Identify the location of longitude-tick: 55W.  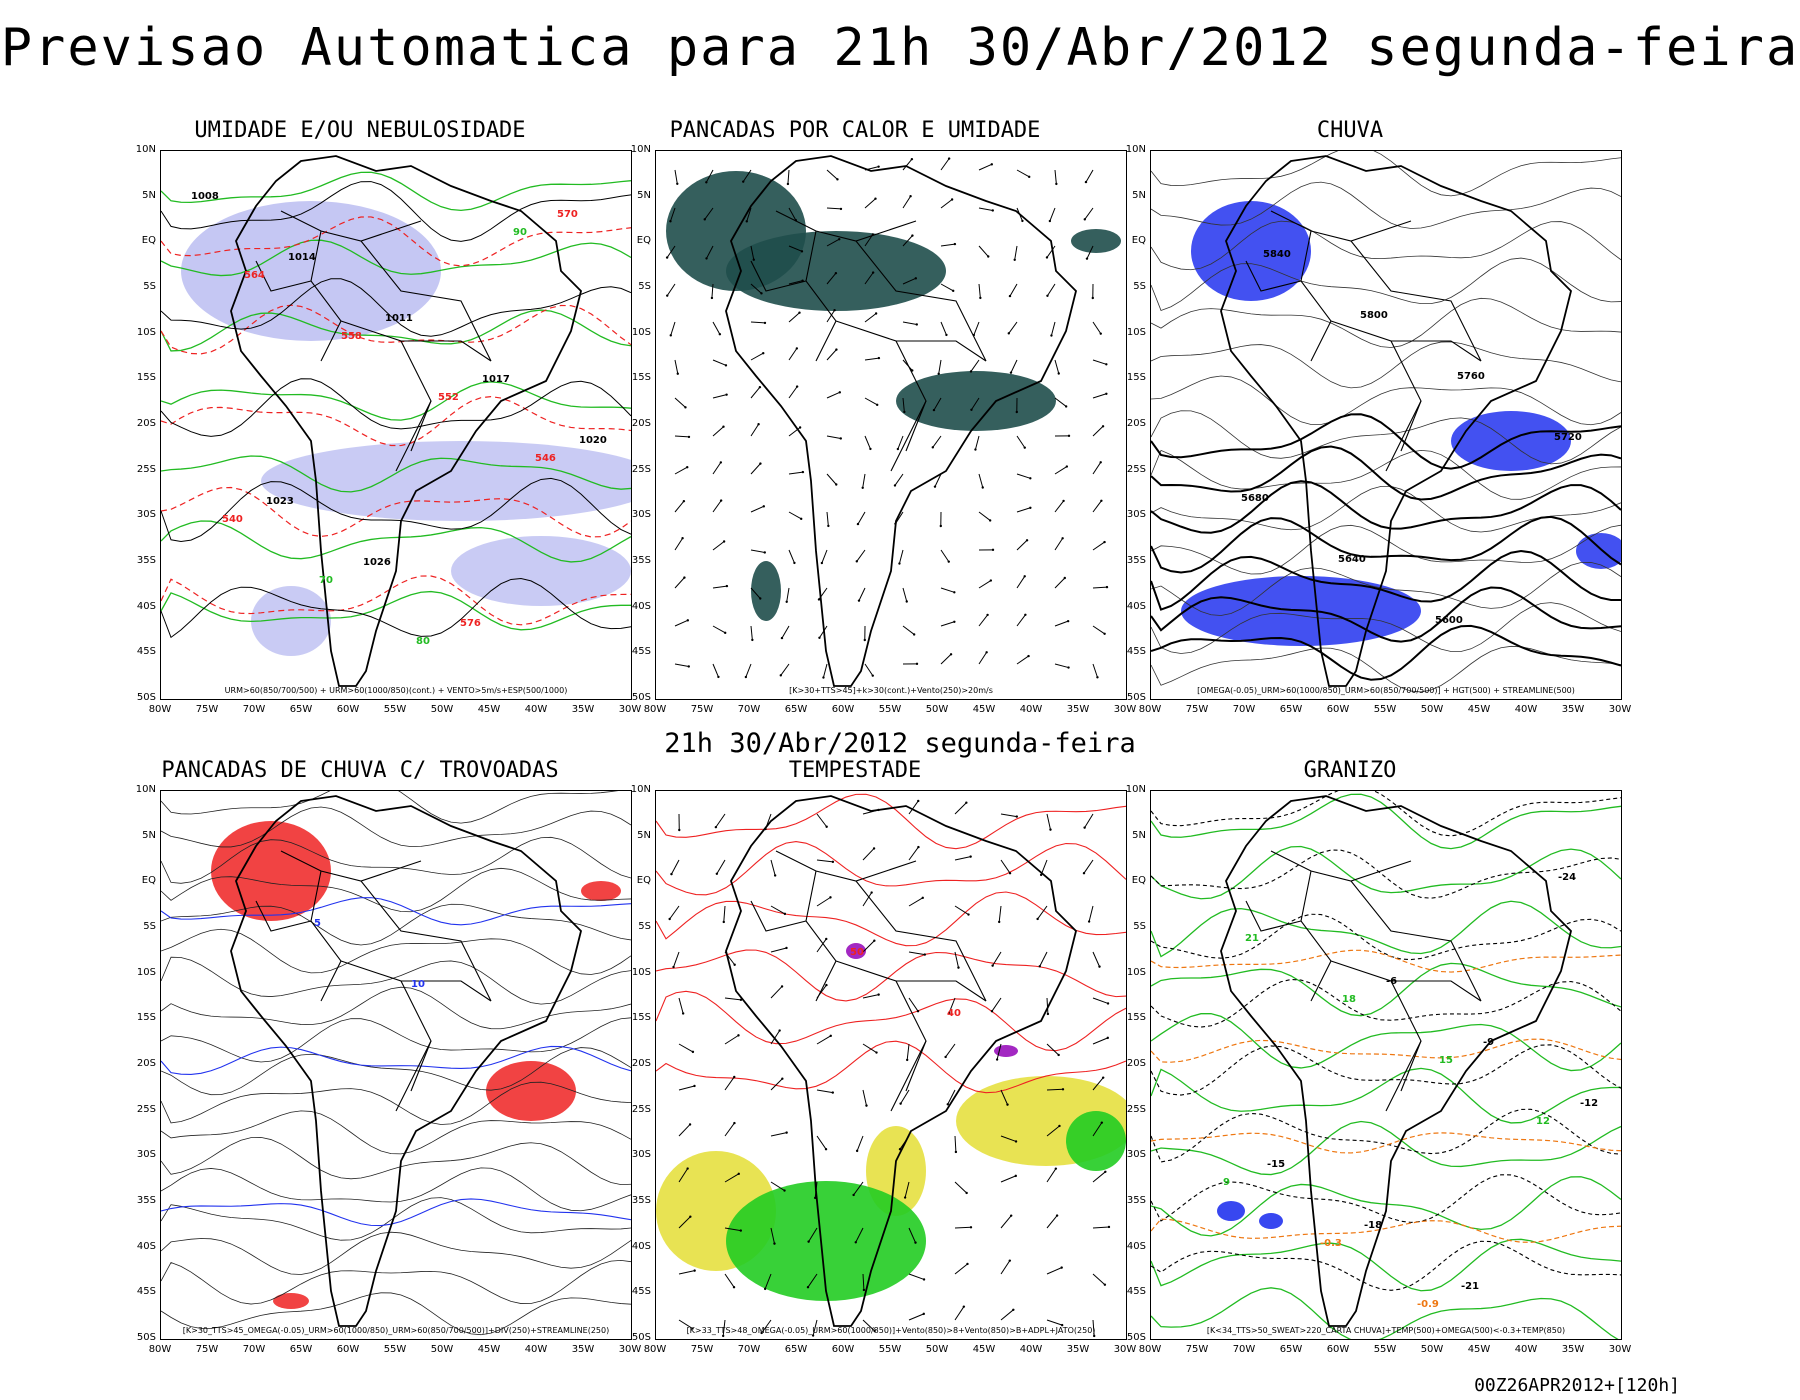
(1385, 1349).